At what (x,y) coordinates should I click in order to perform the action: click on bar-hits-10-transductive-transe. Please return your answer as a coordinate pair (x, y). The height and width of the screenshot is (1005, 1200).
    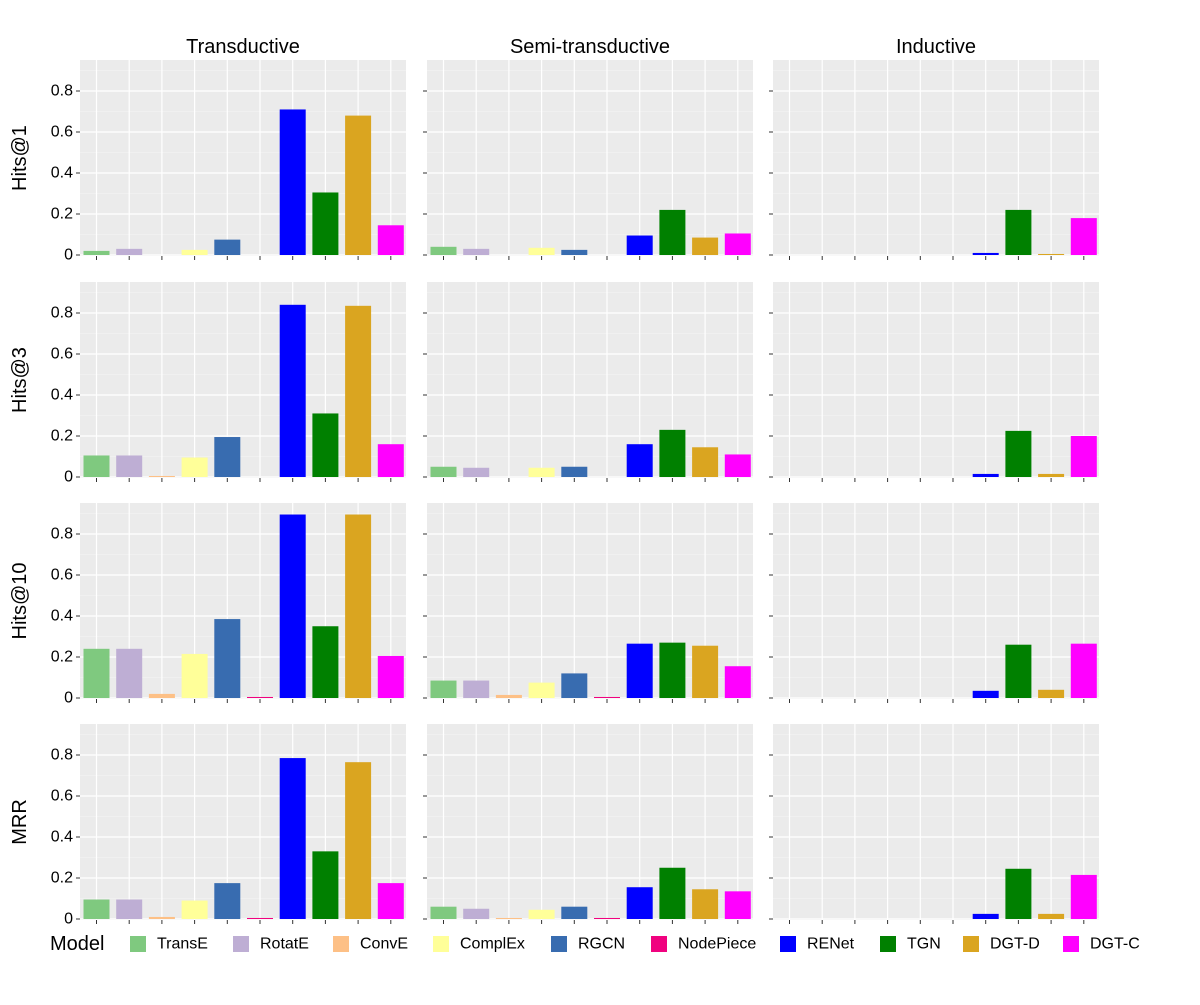
    Looking at the image, I should click on (96, 673).